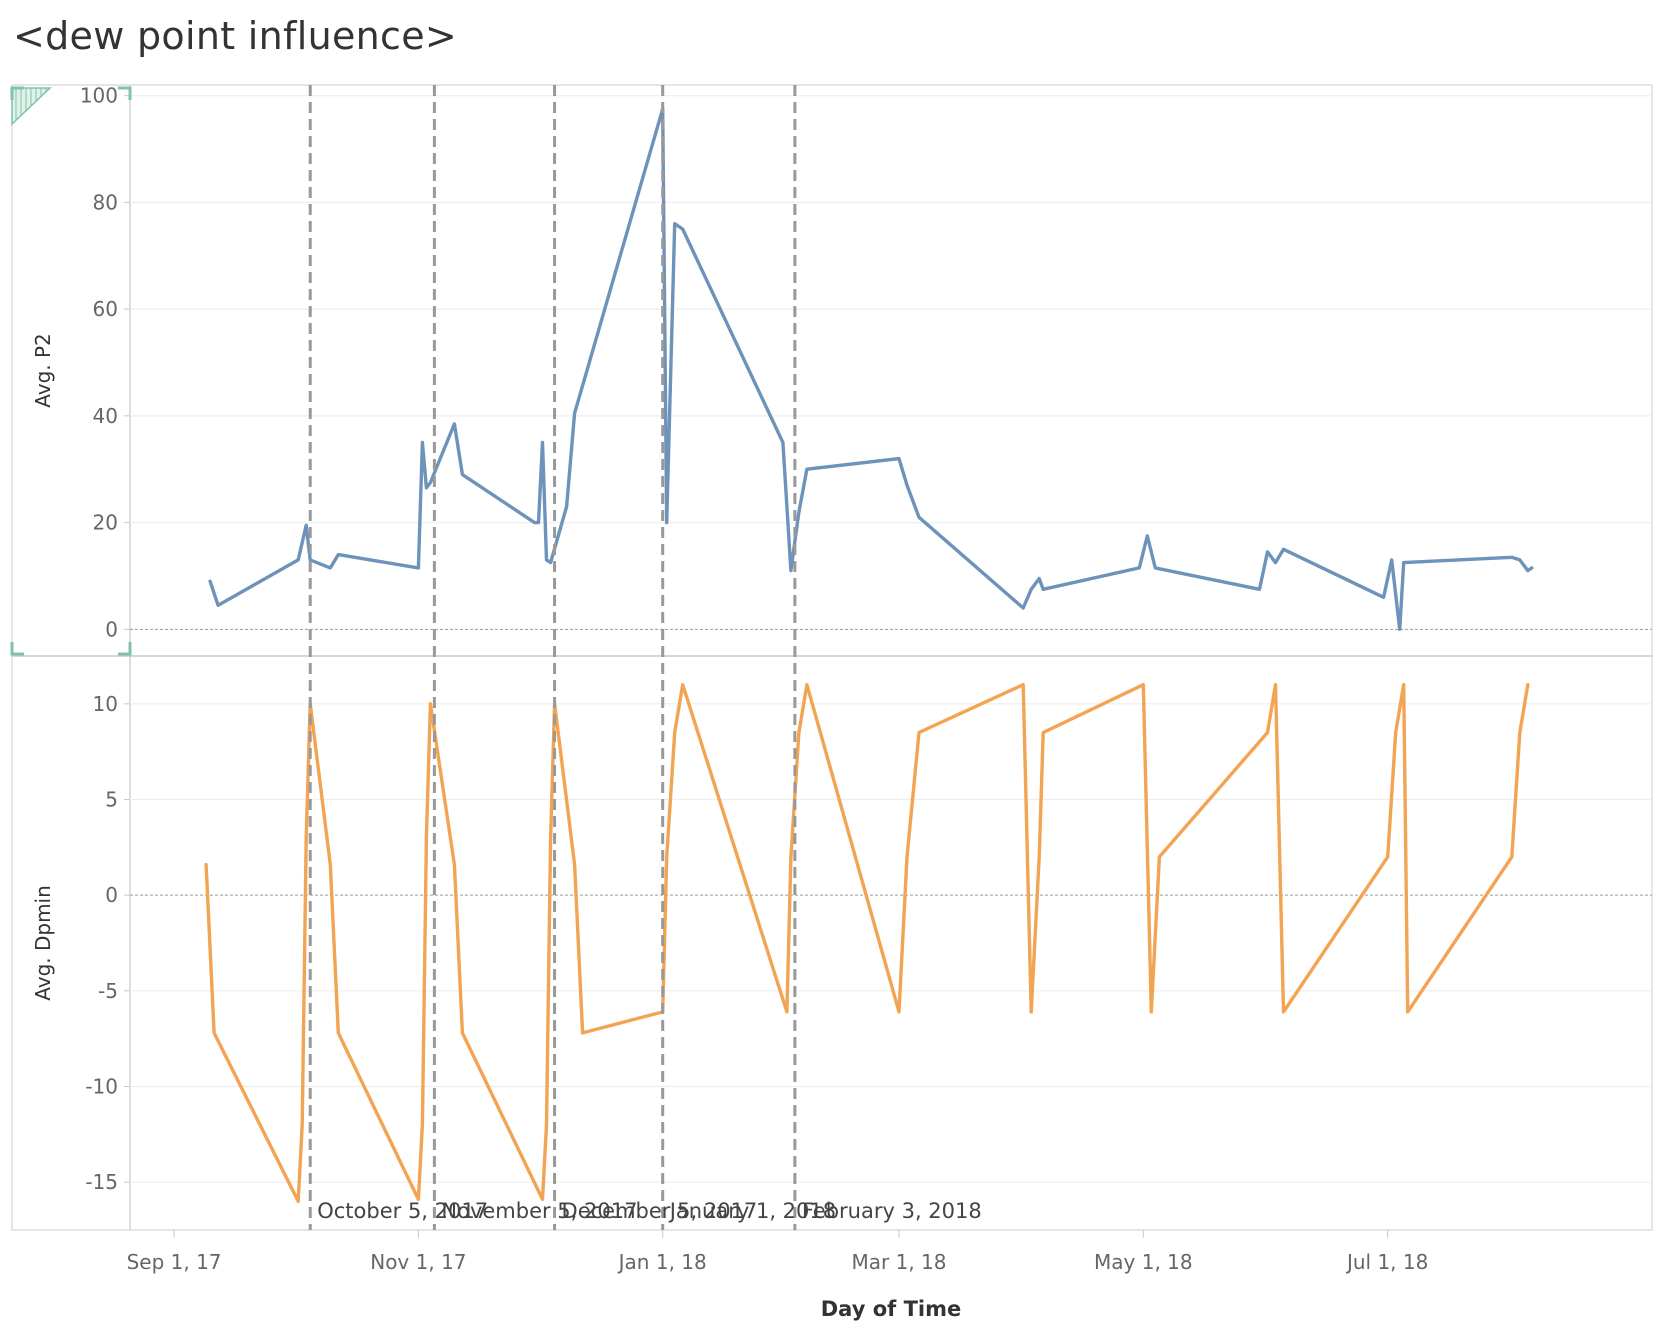 The width and height of the screenshot is (1658, 1332). I want to click on chart-title: <dew point influence>, so click(235, 36).